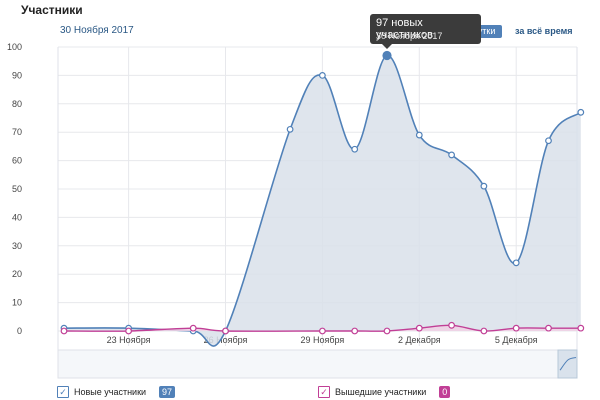 This screenshot has width=600, height=400. Describe the element at coordinates (129, 340) in the screenshot. I see `x-tick-label: 23 Ноября` at that location.